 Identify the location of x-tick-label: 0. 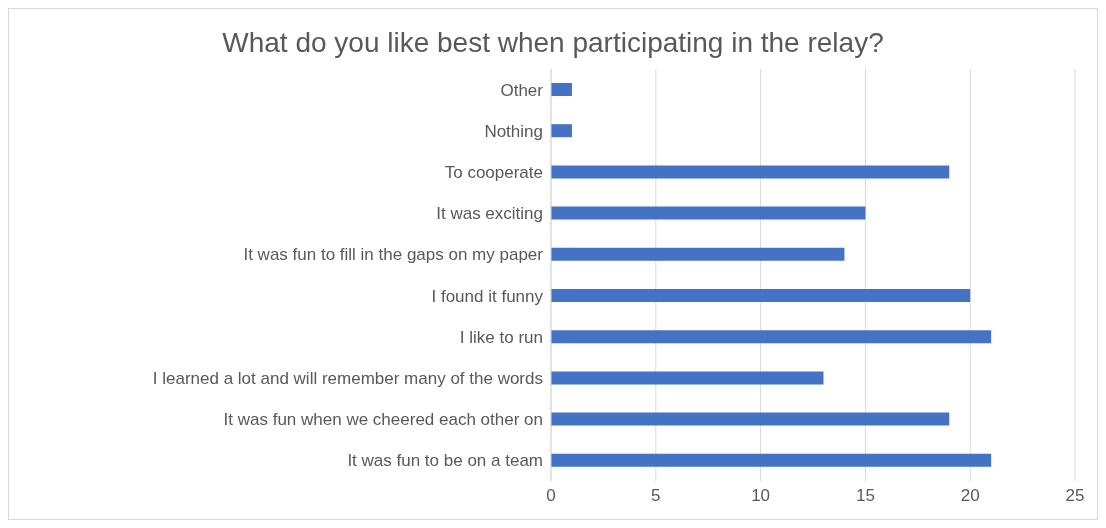
(551, 496).